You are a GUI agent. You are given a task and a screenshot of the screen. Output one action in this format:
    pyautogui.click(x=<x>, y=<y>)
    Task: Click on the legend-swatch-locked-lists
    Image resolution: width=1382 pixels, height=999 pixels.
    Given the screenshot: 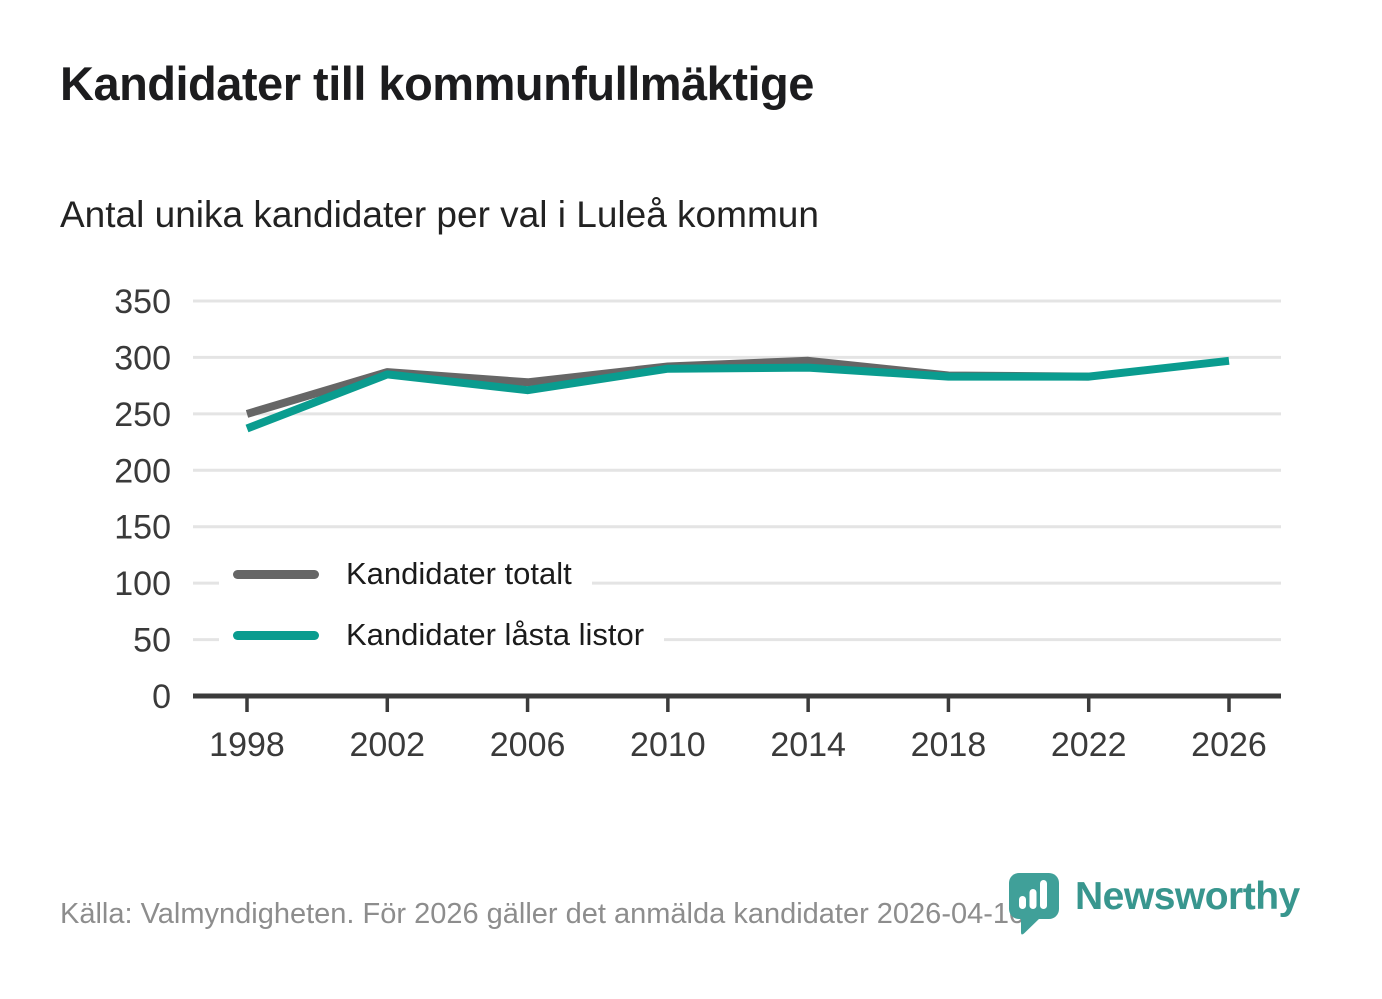 What is the action you would take?
    pyautogui.click(x=276, y=635)
    